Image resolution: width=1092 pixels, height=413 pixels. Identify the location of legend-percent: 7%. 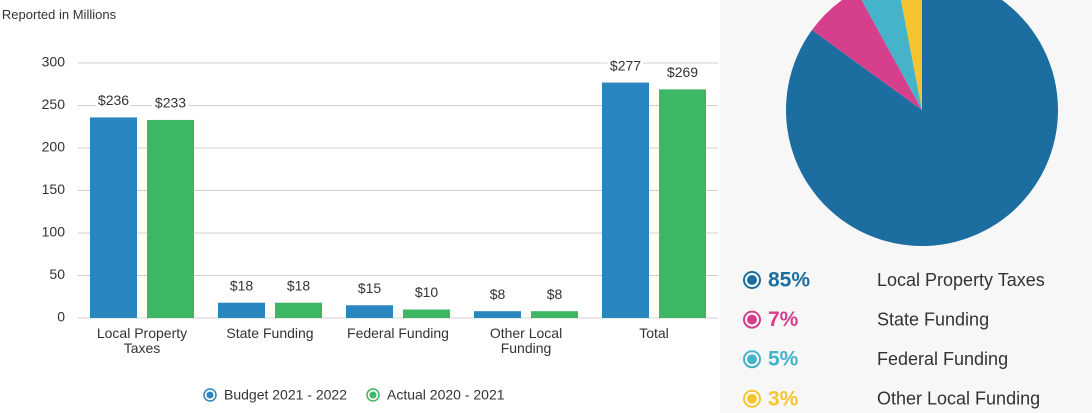
(783, 319).